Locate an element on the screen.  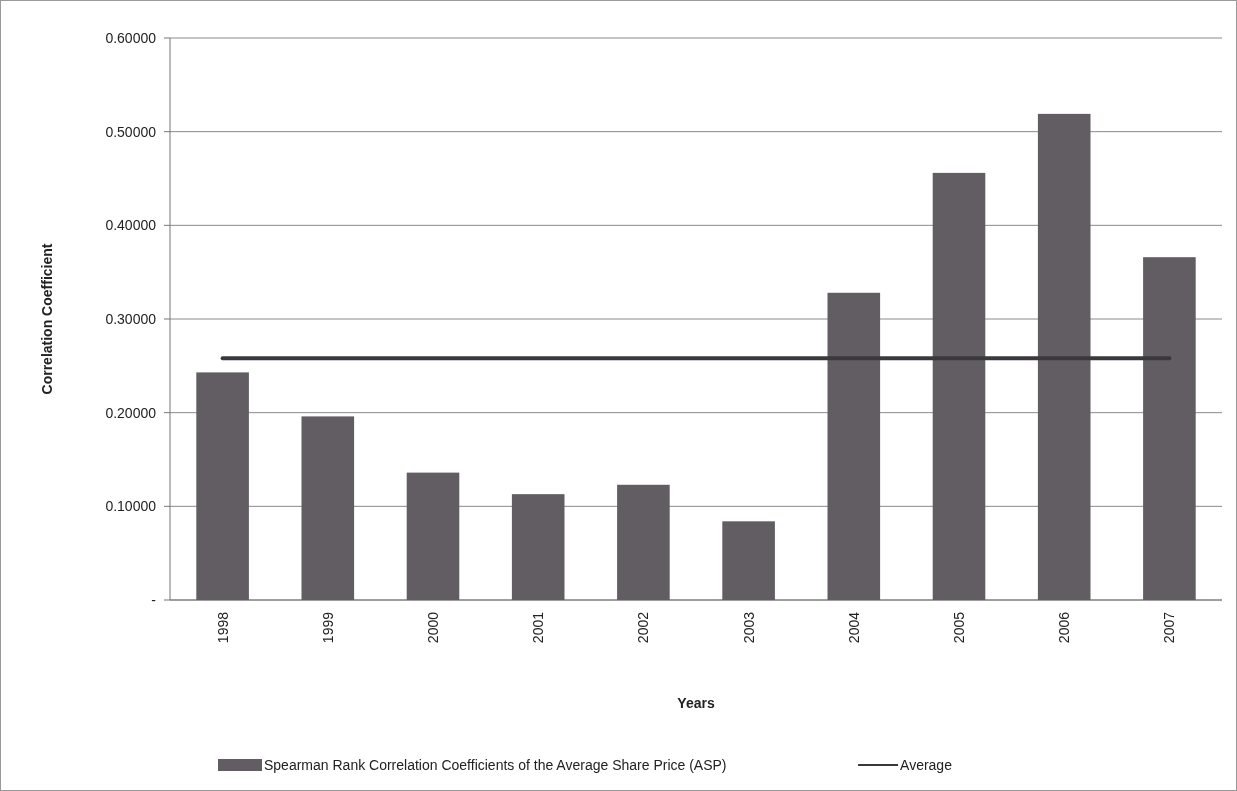
legend-label: Average is located at coordinates (926, 765).